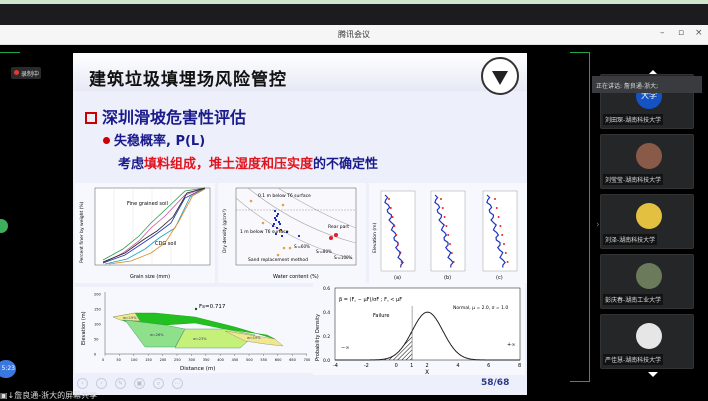 The width and height of the screenshot is (708, 401). Describe the element at coordinates (598, 225) in the screenshot. I see `chevron-right-icon: ›` at that location.